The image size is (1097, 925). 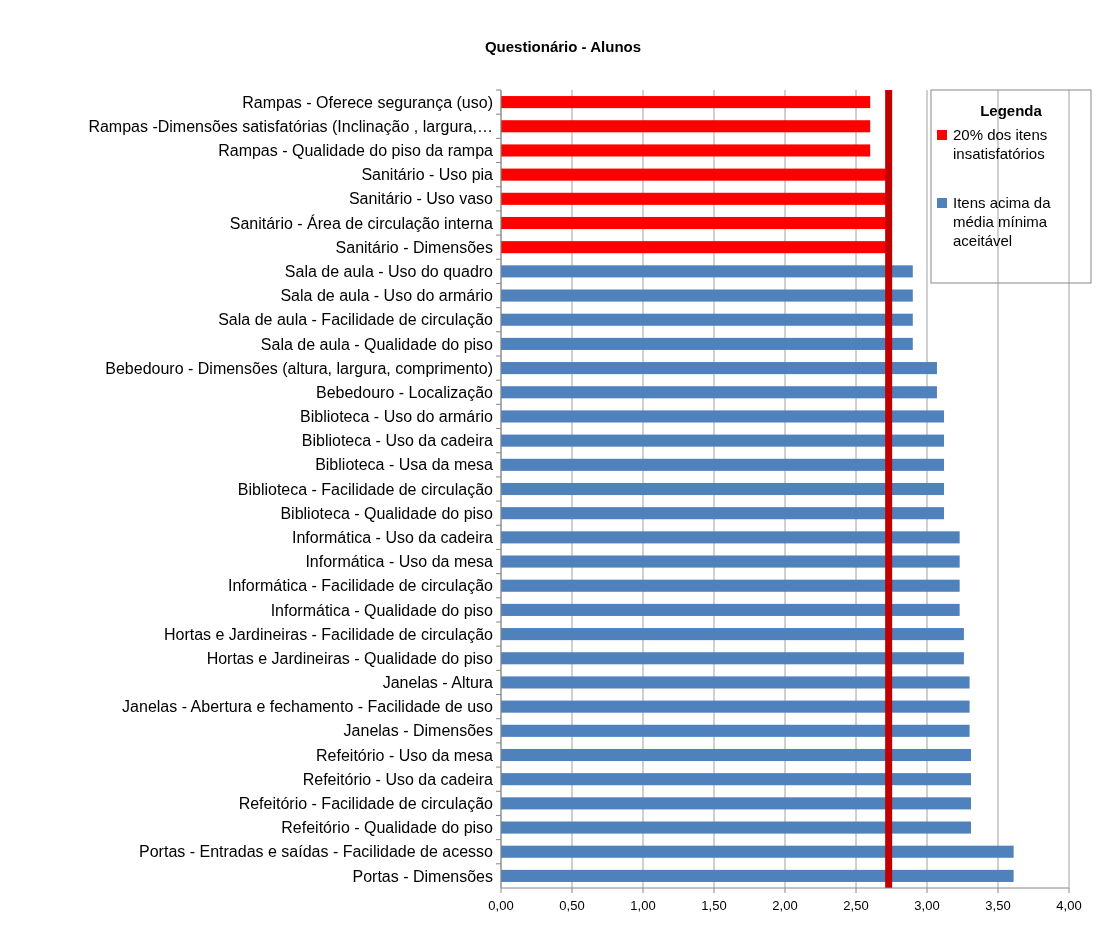 What do you see at coordinates (501, 905) in the screenshot?
I see `x-tick-label: 0,00` at bounding box center [501, 905].